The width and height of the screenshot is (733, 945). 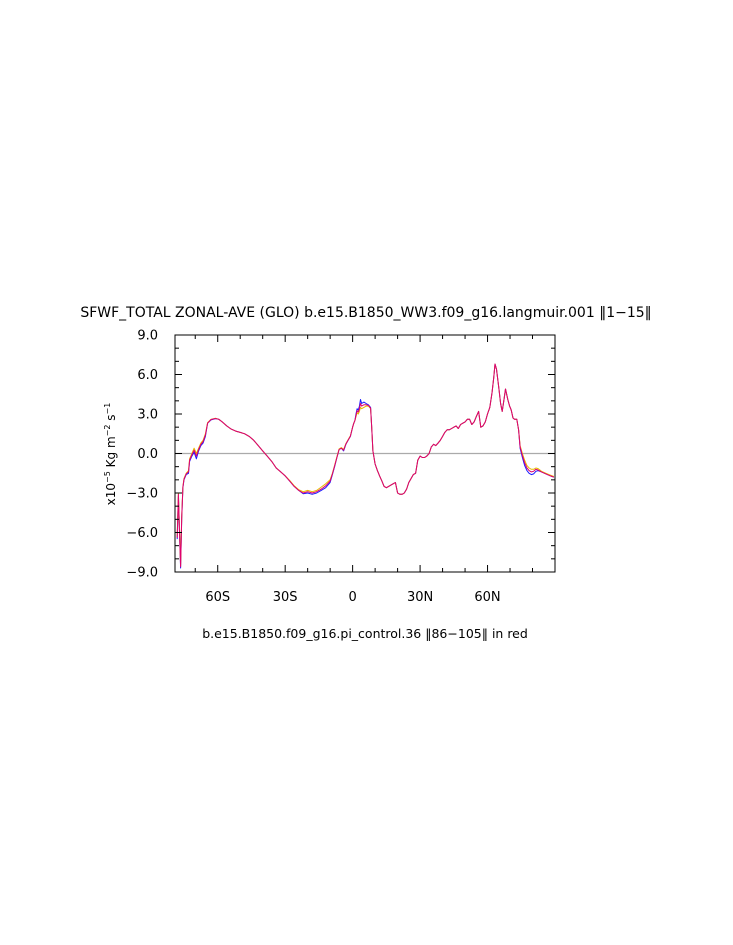 I want to click on y-tick-label: −6.0, so click(x=142, y=533).